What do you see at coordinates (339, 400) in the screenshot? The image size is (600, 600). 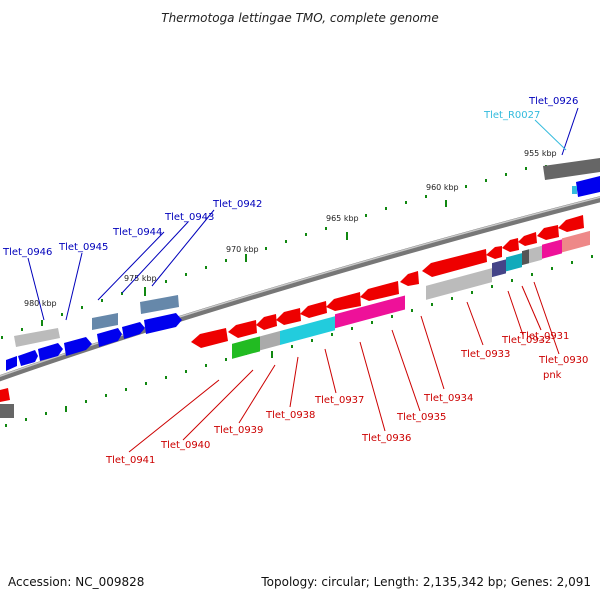 I see `label-tlet-0937: Tlet_0937` at bounding box center [339, 400].